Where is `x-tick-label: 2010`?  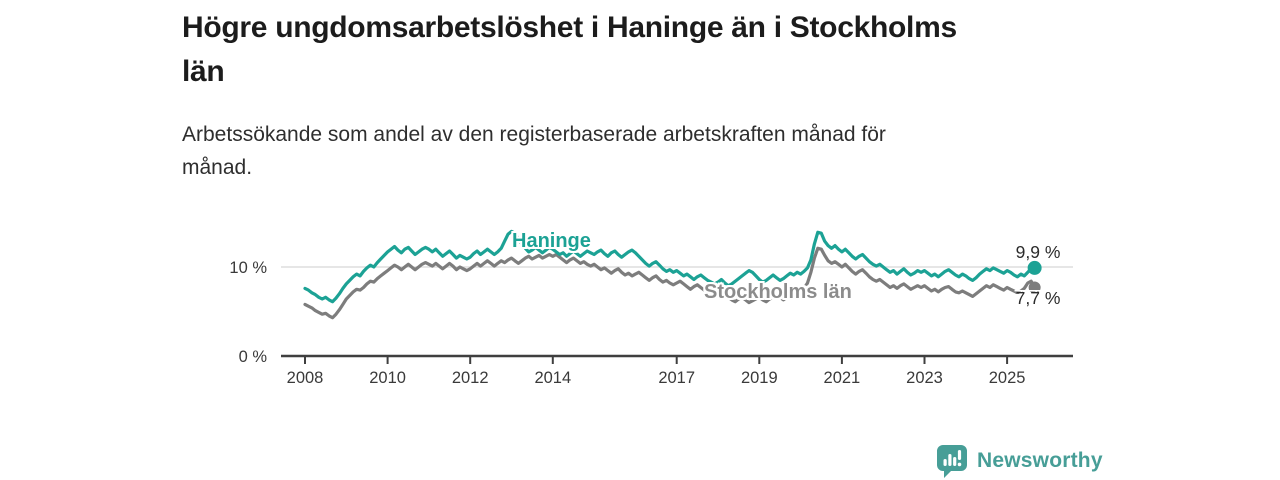
x-tick-label: 2010 is located at coordinates (387, 378).